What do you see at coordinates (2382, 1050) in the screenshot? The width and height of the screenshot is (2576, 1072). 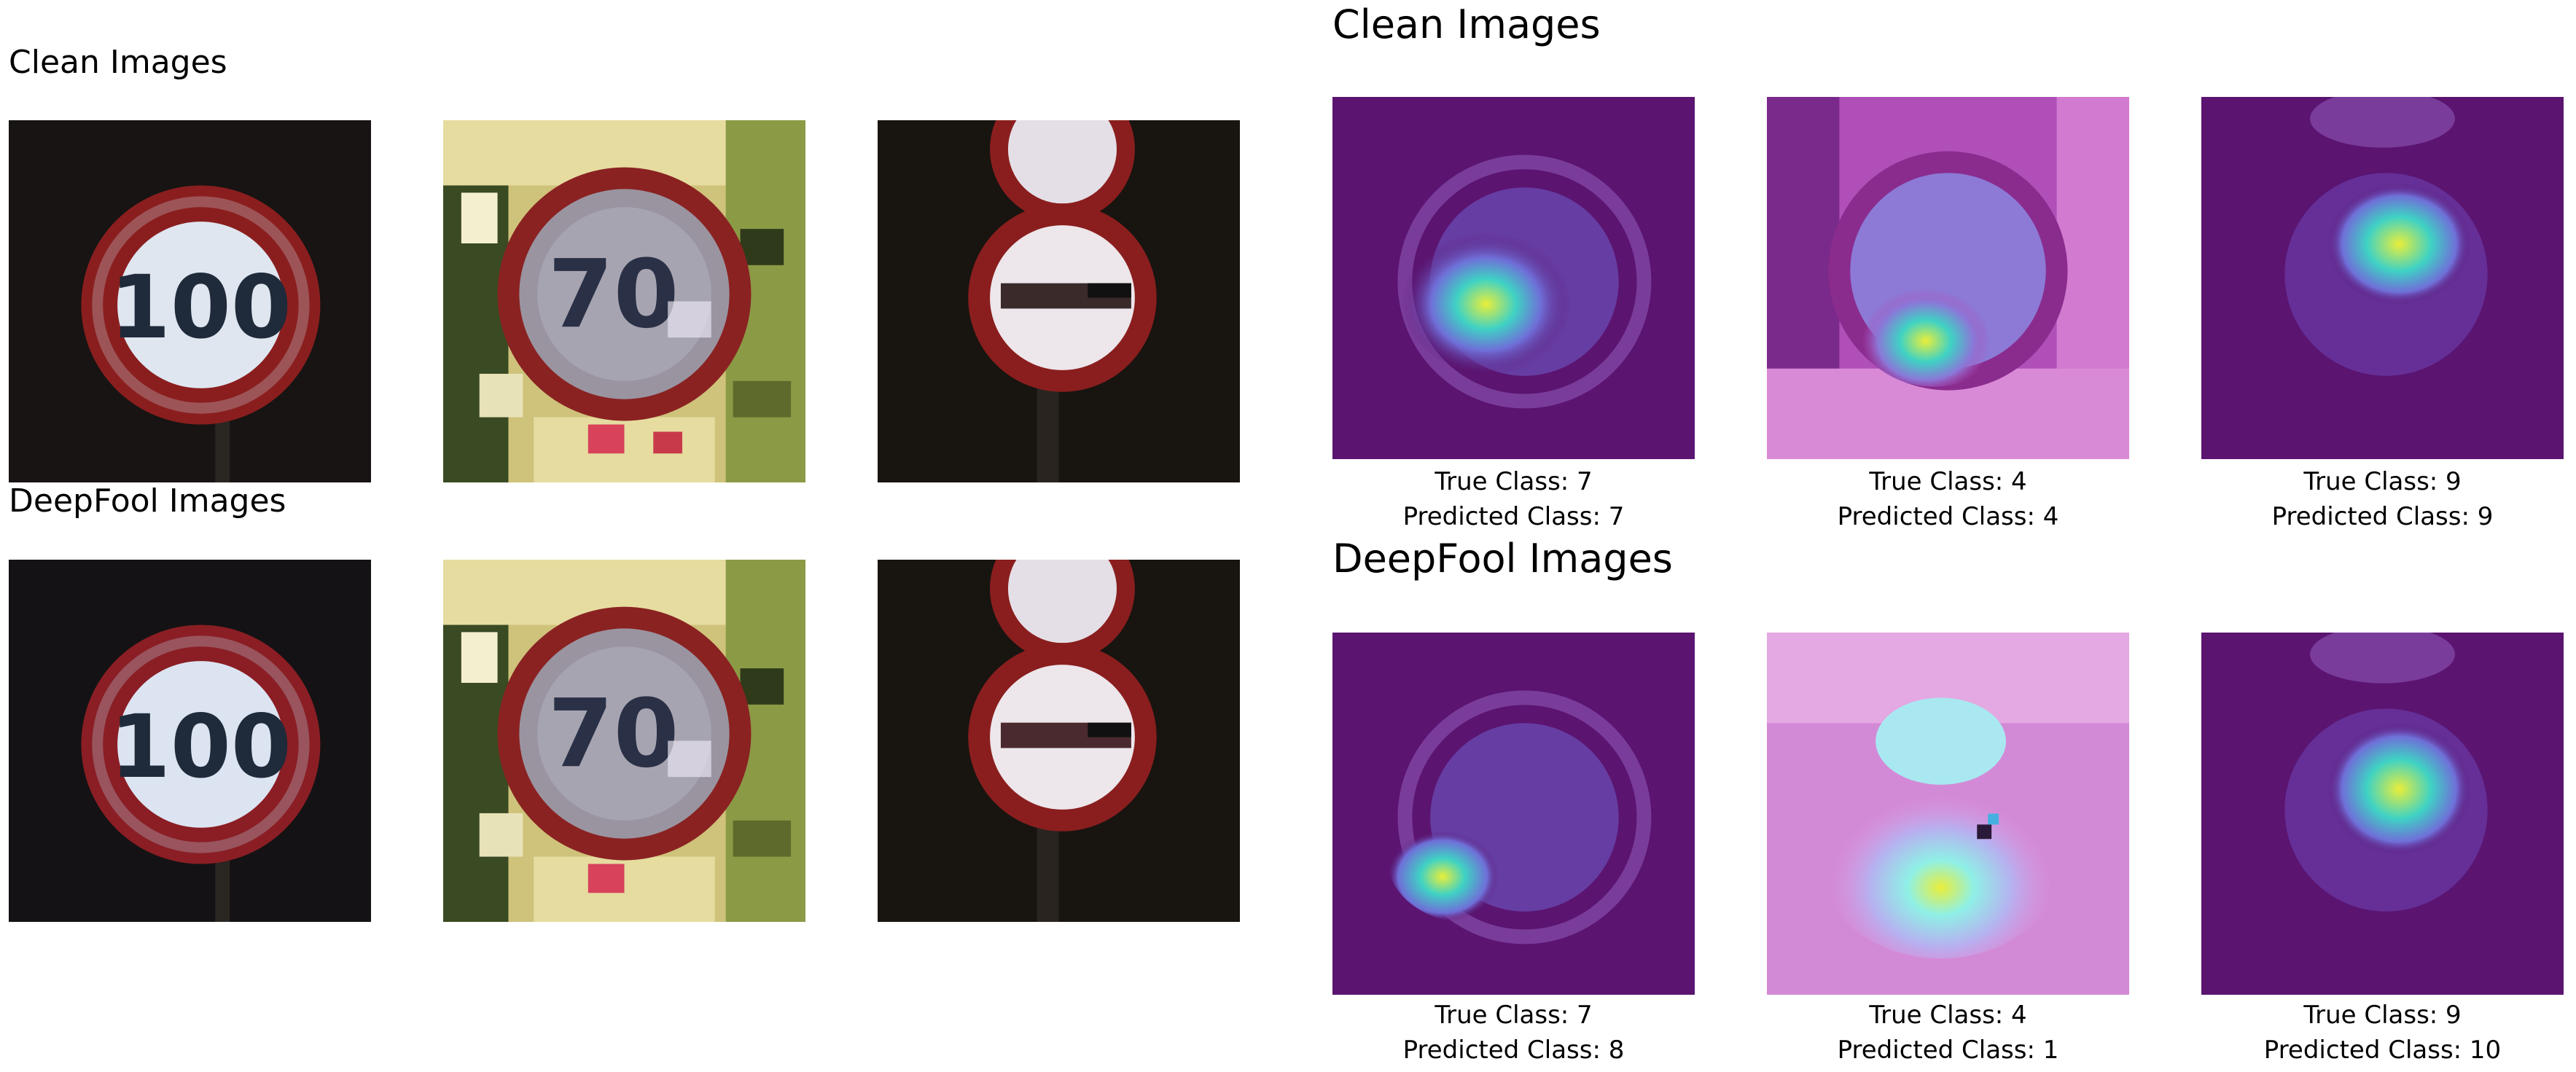 I see `predicted-class-label: Predicted Class: 10` at bounding box center [2382, 1050].